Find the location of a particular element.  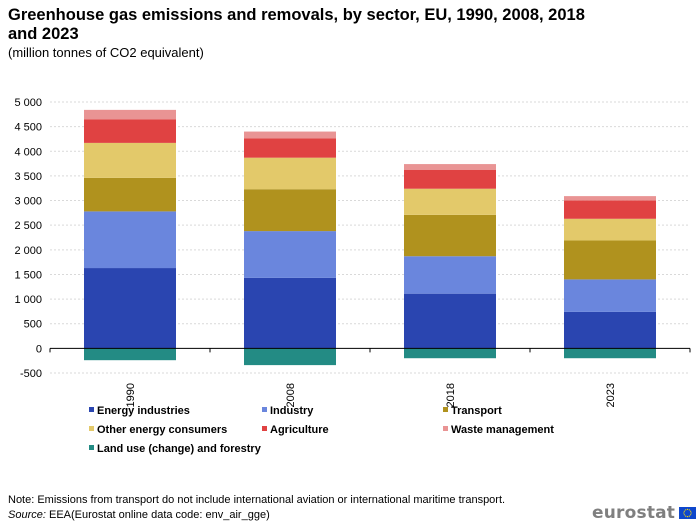

legend-label: Transport is located at coordinates (476, 411).